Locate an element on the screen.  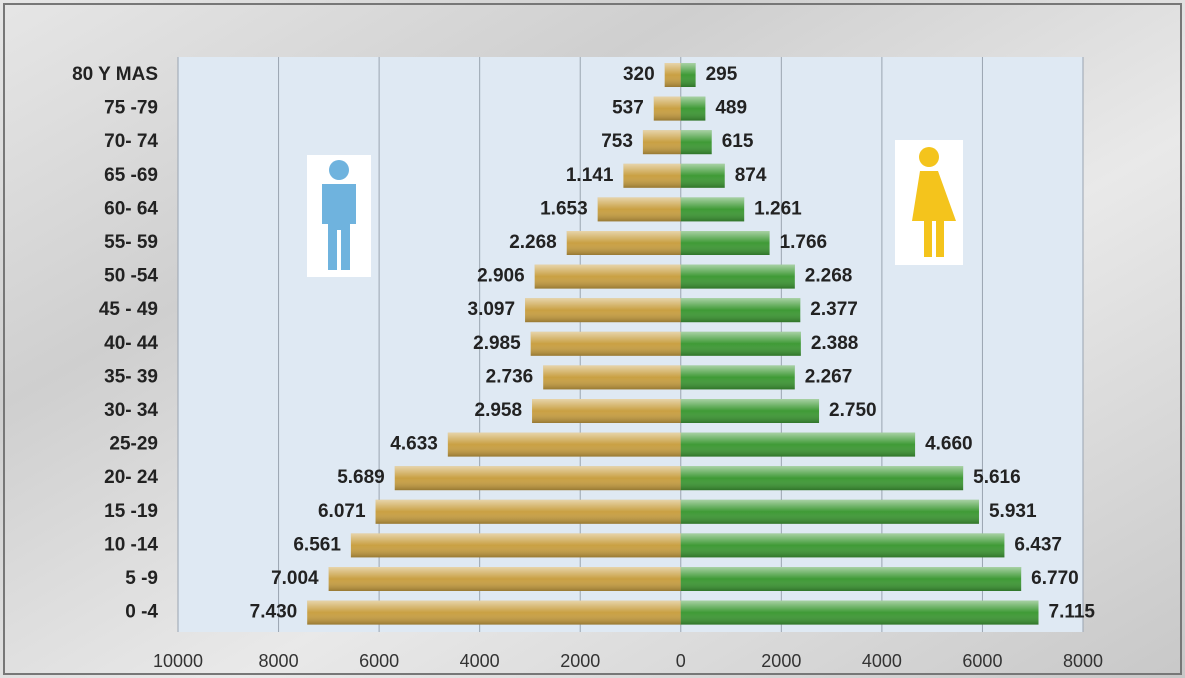
value-label: 2.958 is located at coordinates (499, 410).